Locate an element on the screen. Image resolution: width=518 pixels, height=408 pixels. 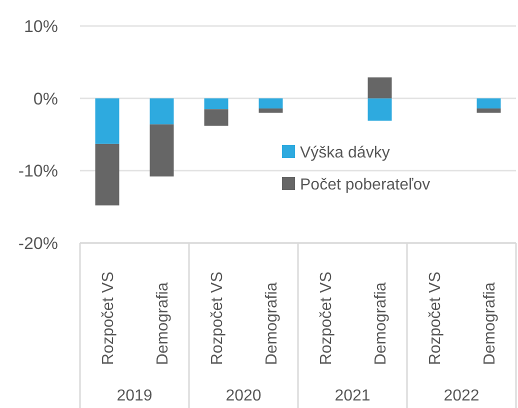
text: 2019 is located at coordinates (134, 396).